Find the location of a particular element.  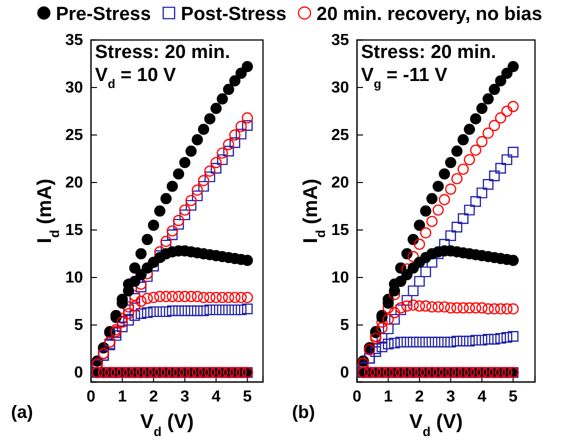

text: (a) is located at coordinates (22, 412).